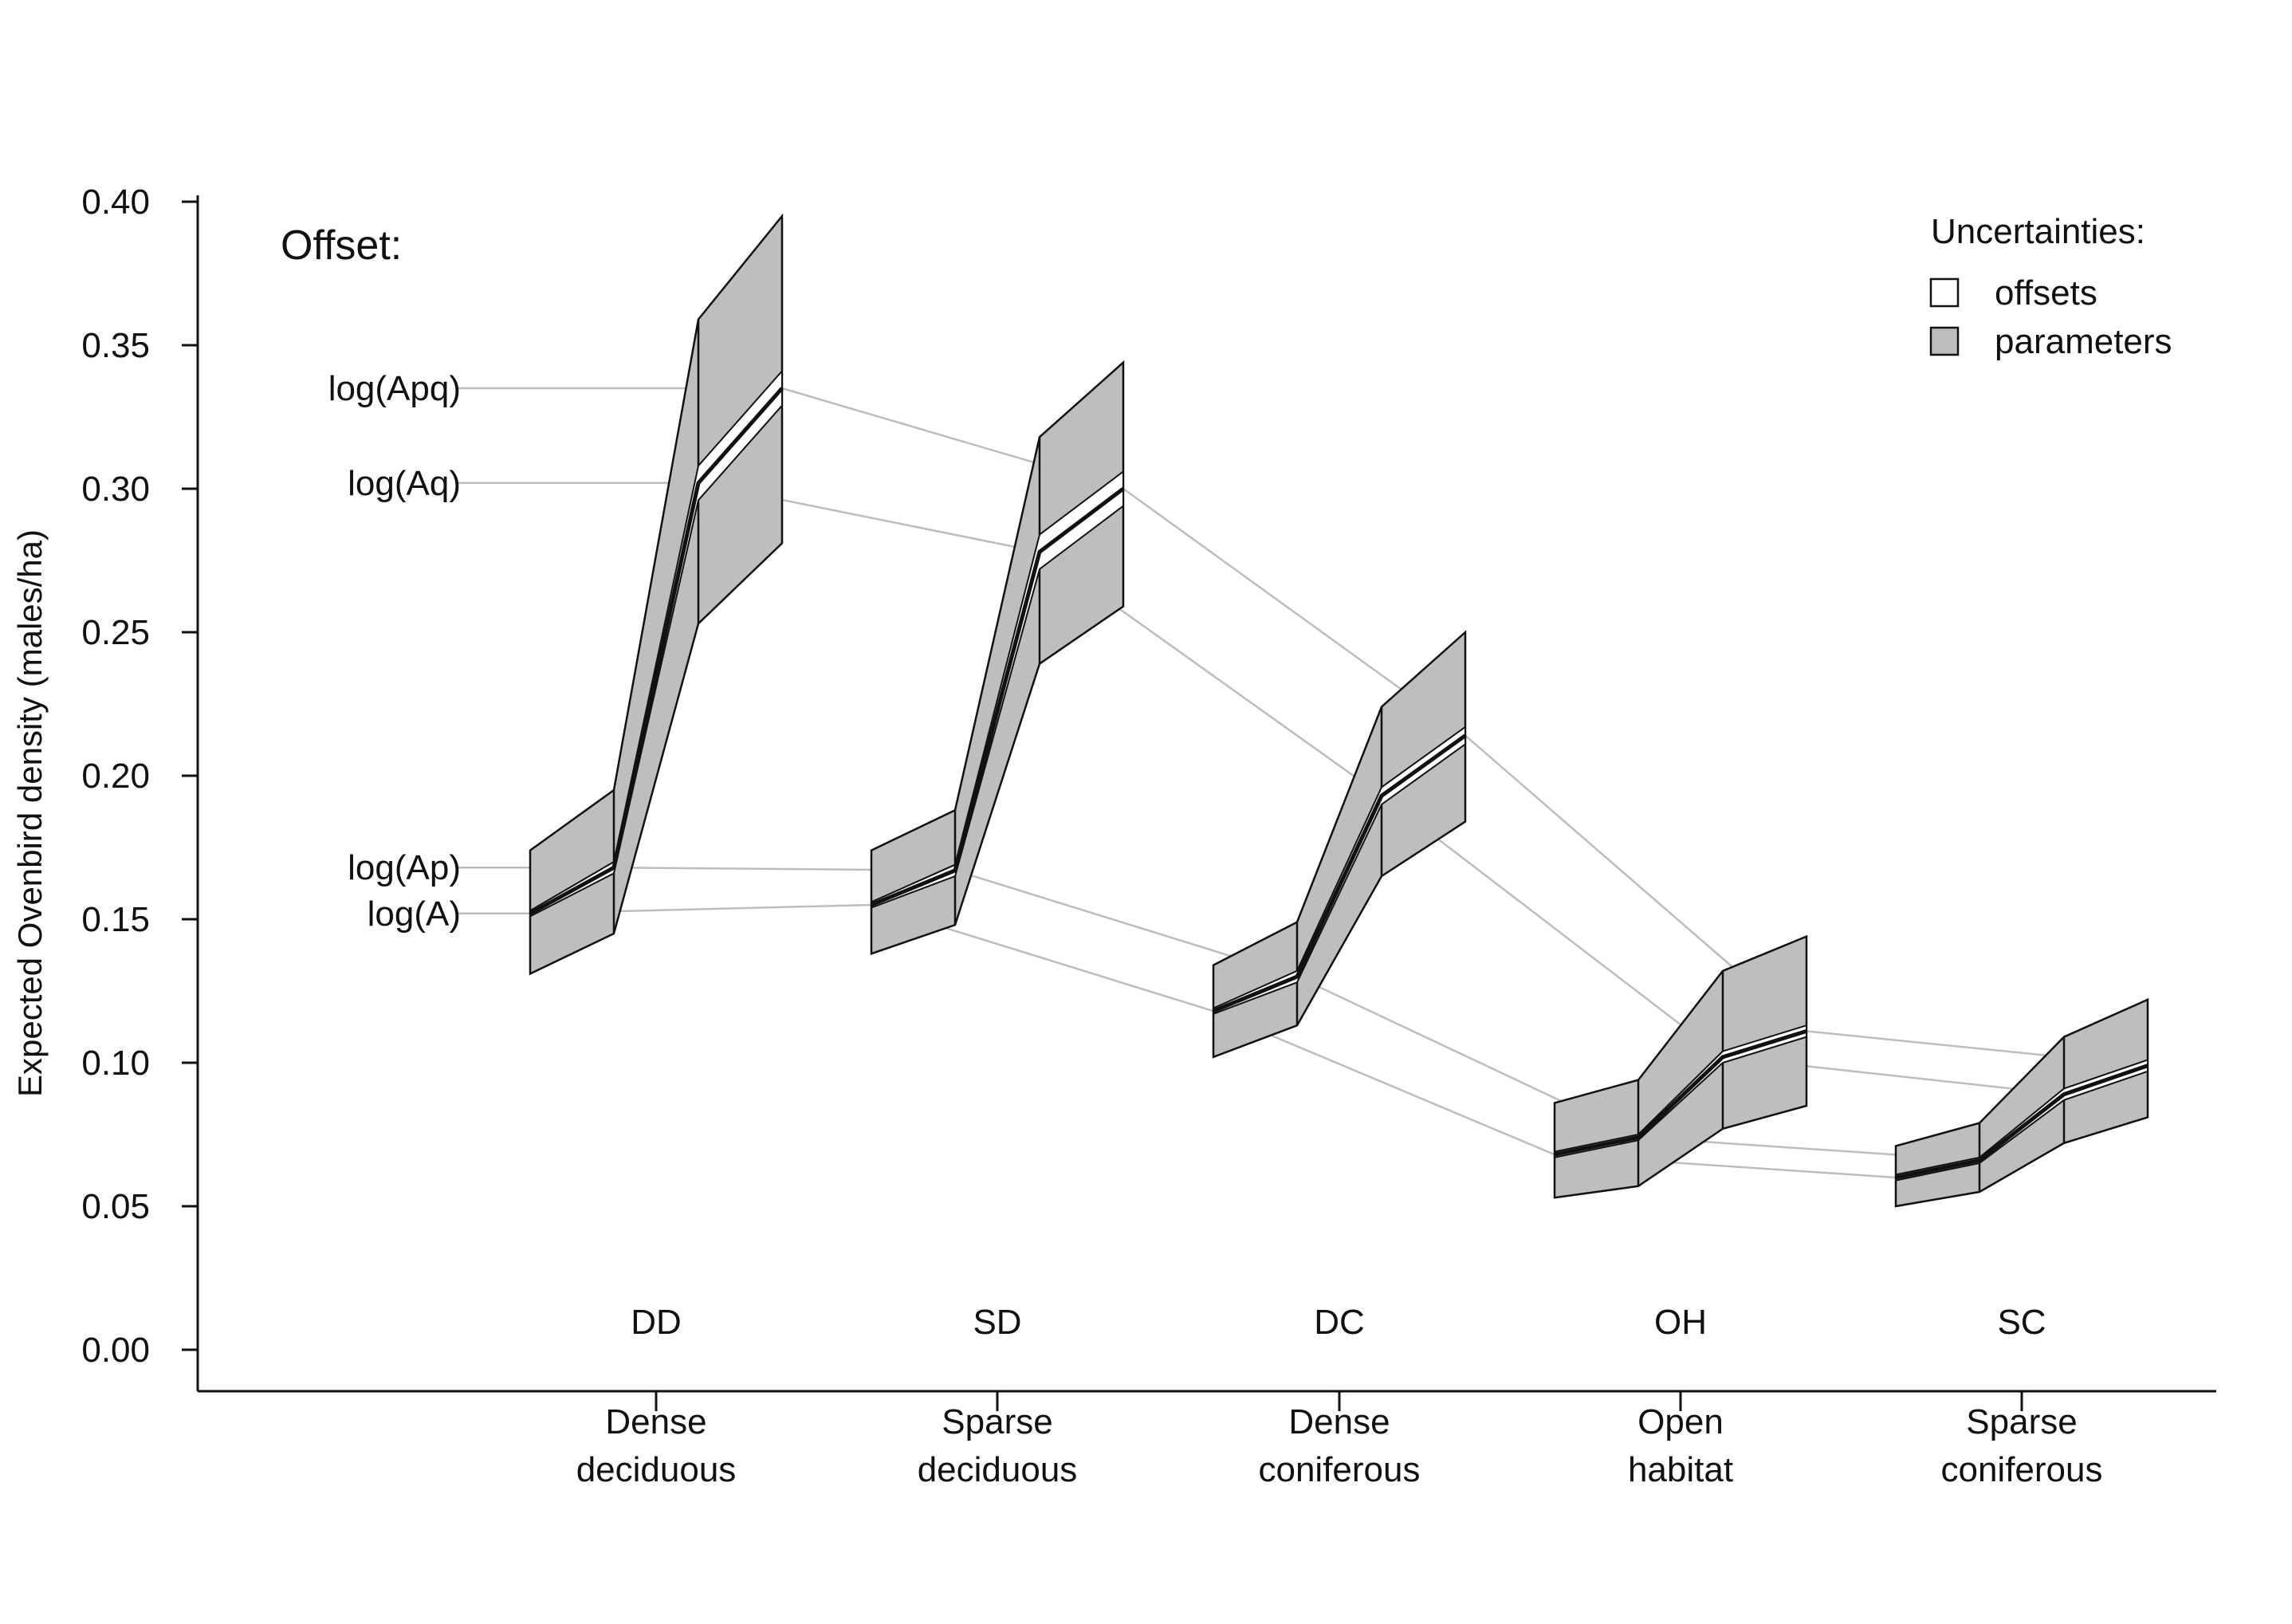 This screenshot has height=1624, width=2292. Describe the element at coordinates (395, 389) in the screenshot. I see `offset-label: log(Apq)` at that location.